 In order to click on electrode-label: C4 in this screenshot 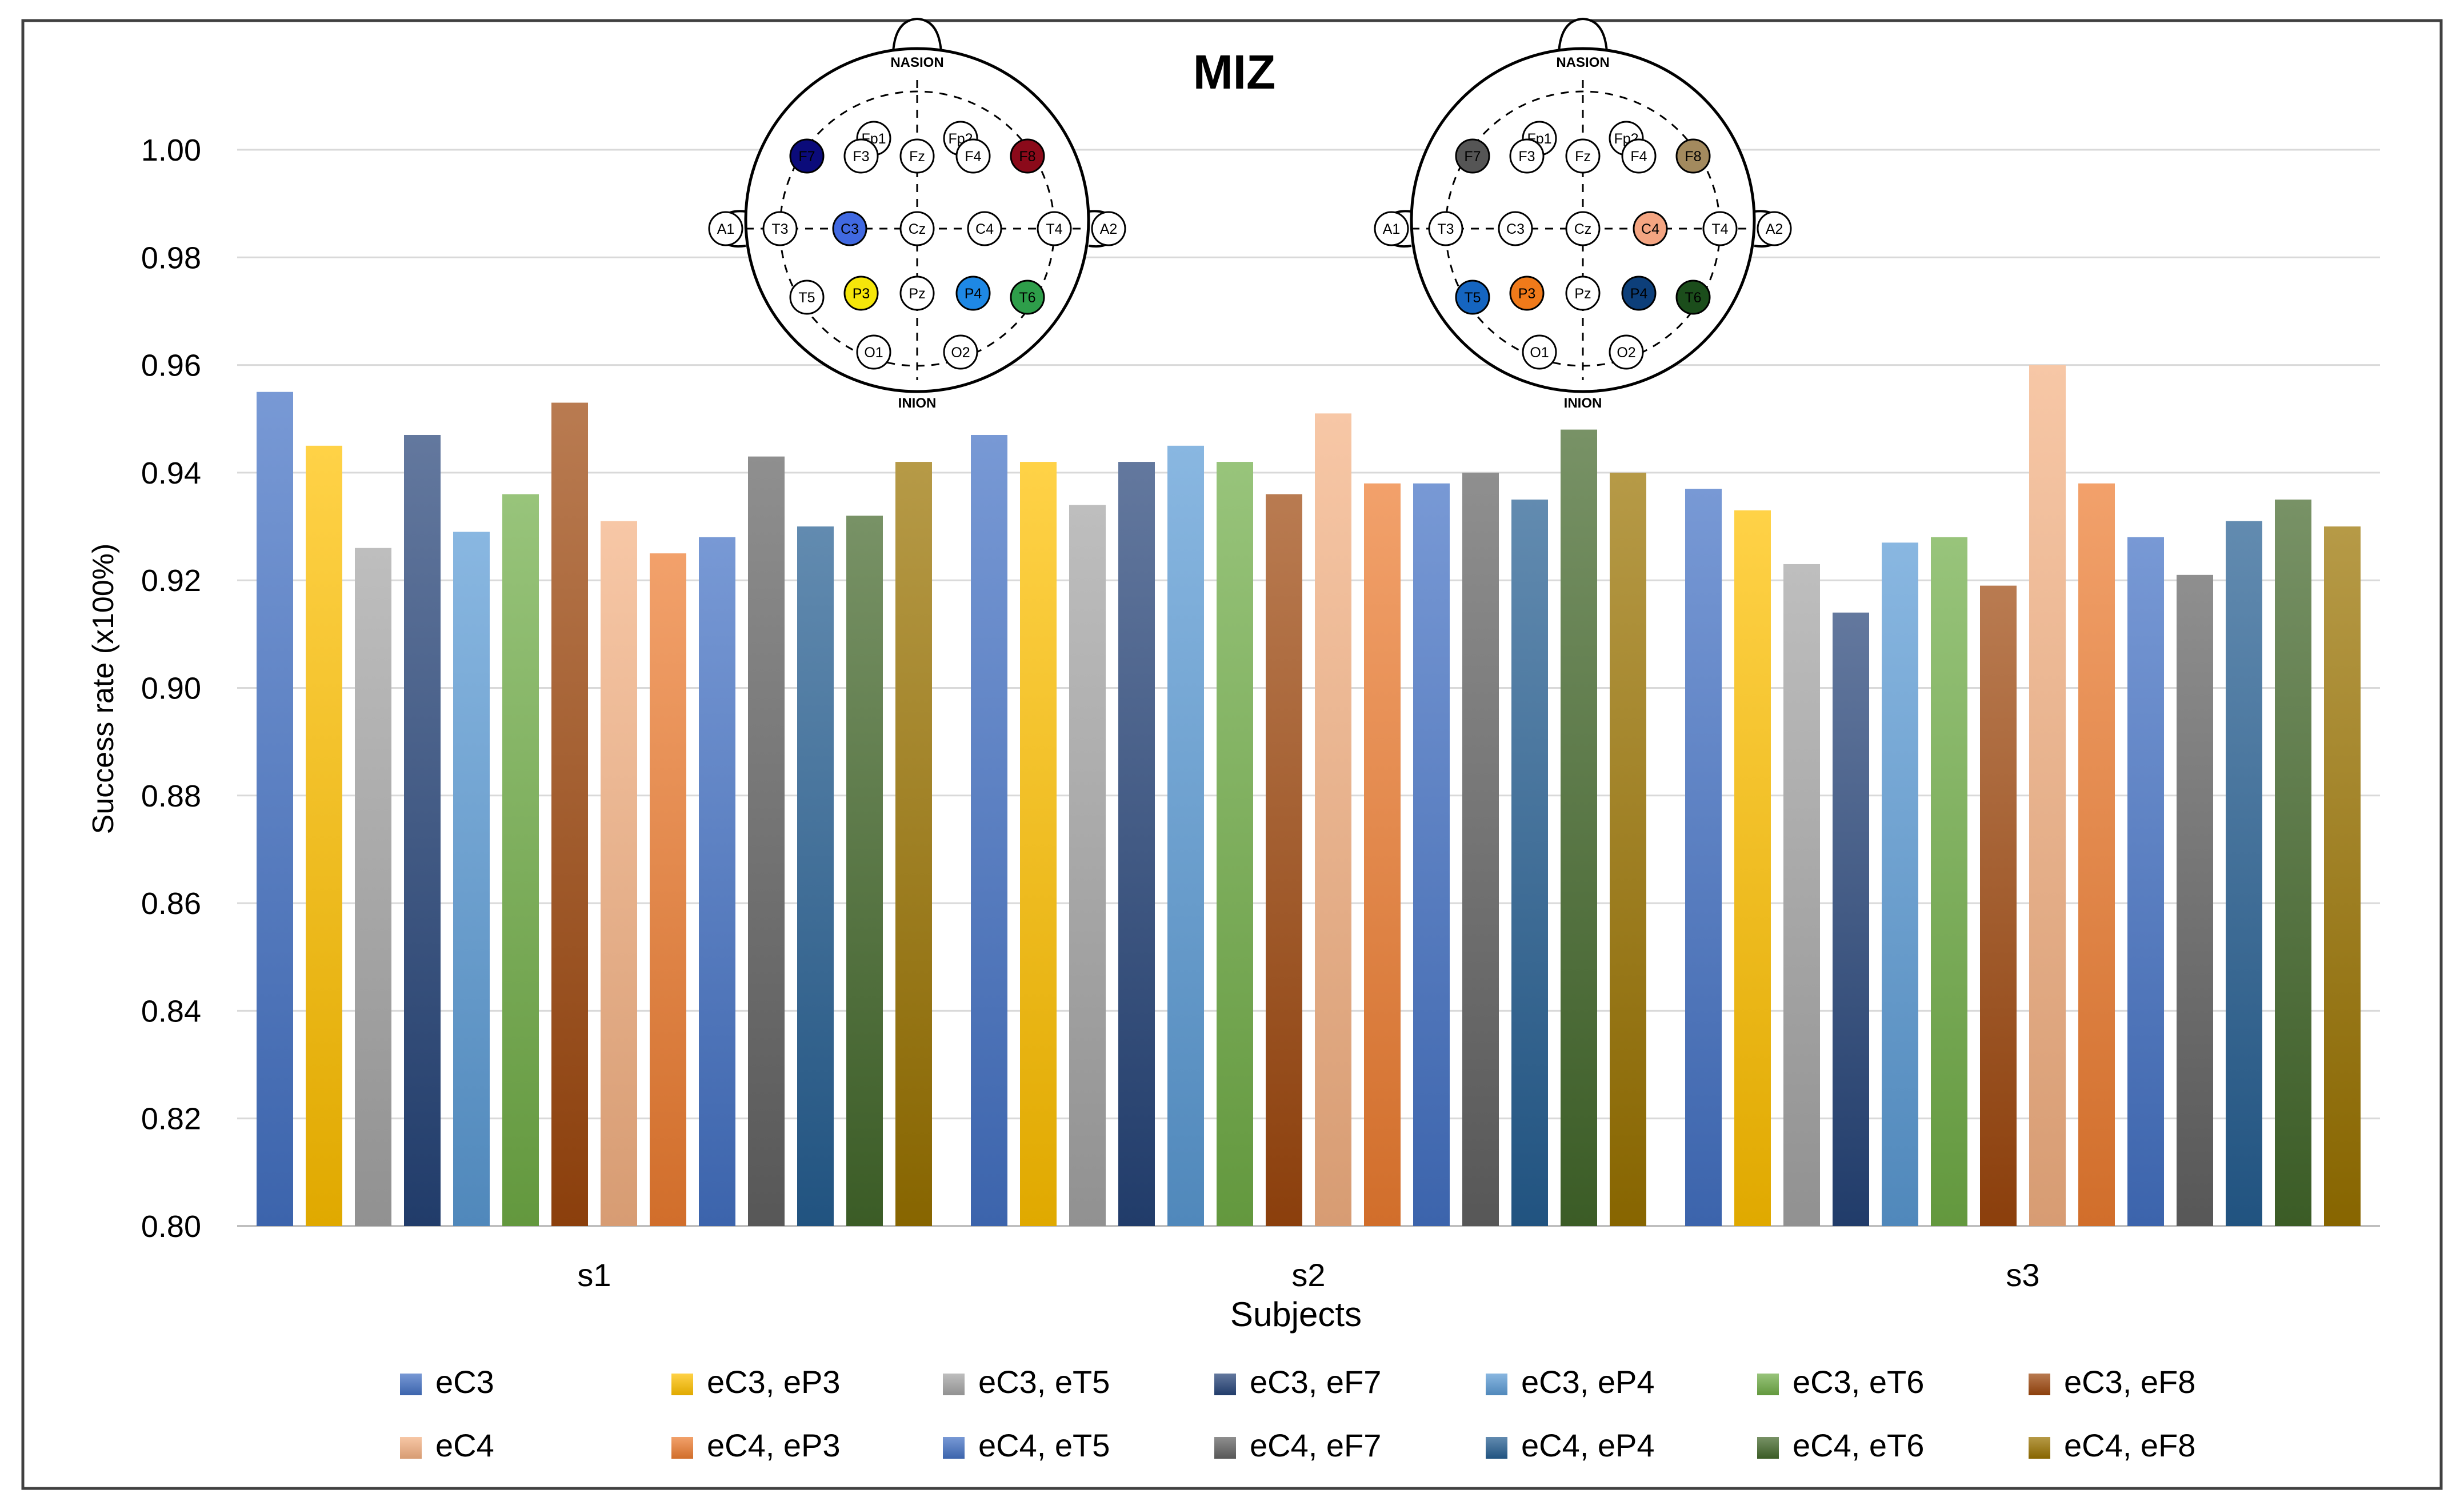, I will do `click(1650, 229)`.